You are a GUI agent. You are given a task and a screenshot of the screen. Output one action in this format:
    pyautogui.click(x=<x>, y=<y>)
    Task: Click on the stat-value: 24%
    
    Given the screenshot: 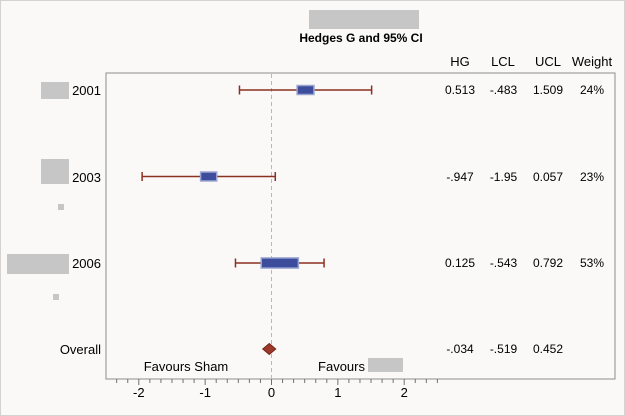 What is the action you would take?
    pyautogui.click(x=592, y=90)
    